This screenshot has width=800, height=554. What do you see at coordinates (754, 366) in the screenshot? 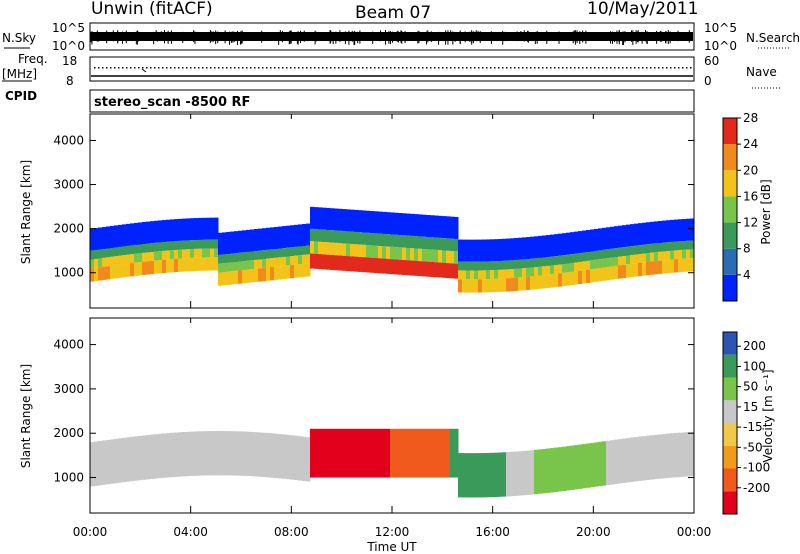
I see `colorbar-tick-label: 100` at bounding box center [754, 366].